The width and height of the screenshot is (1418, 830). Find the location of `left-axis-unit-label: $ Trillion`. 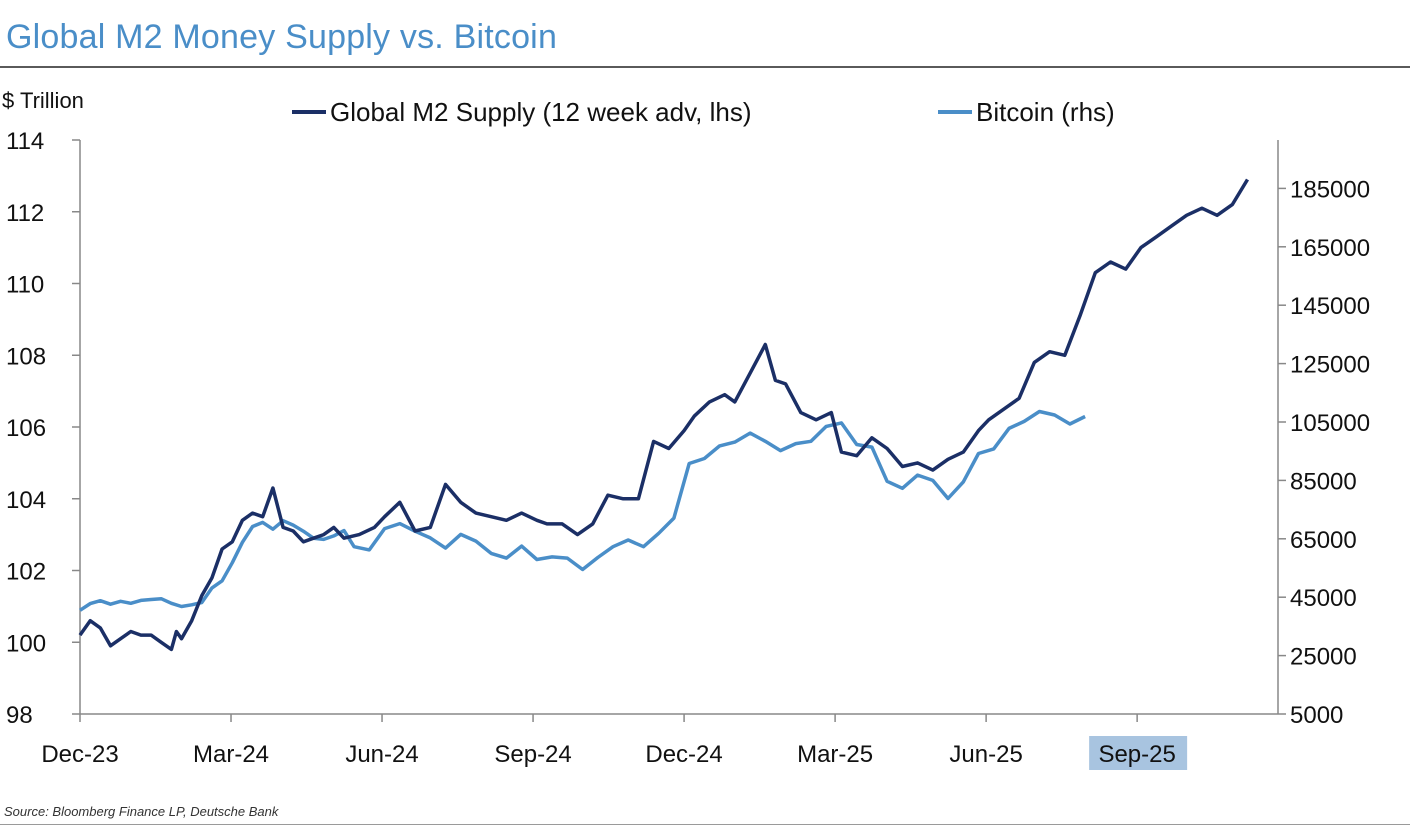

left-axis-unit-label: $ Trillion is located at coordinates (43, 100).